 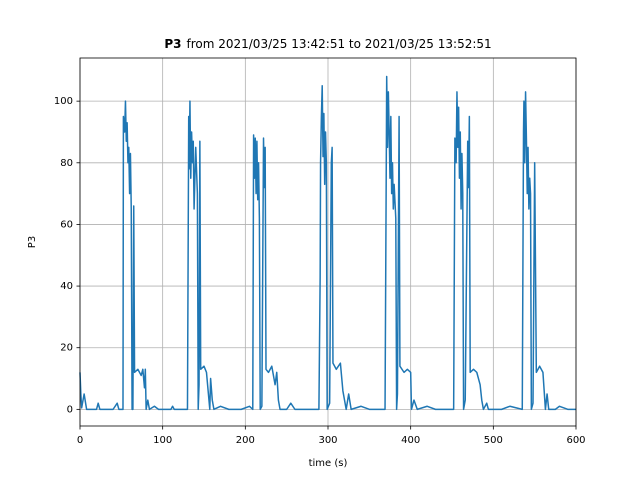 What do you see at coordinates (245, 440) in the screenshot?
I see `x-tick-label: 200` at bounding box center [245, 440].